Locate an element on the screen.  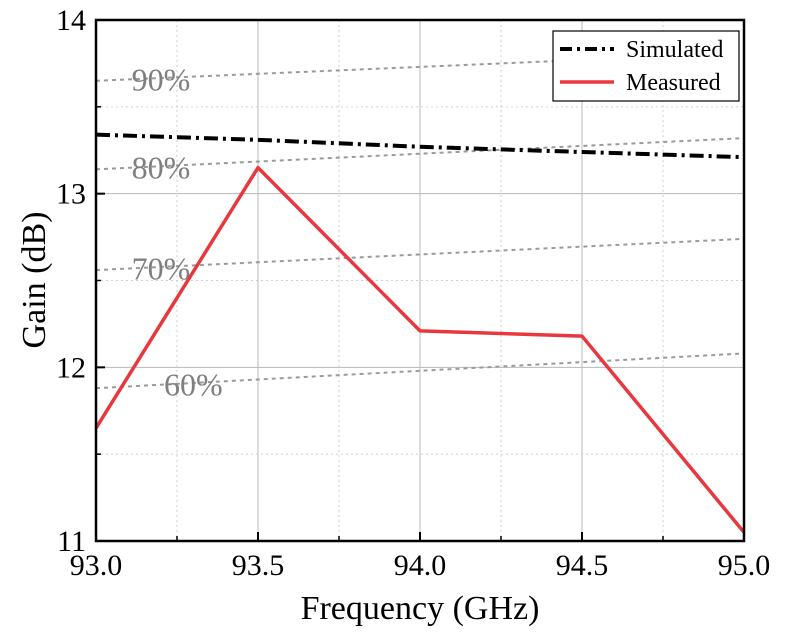
x-tick-label: 94.0 is located at coordinates (420, 565).